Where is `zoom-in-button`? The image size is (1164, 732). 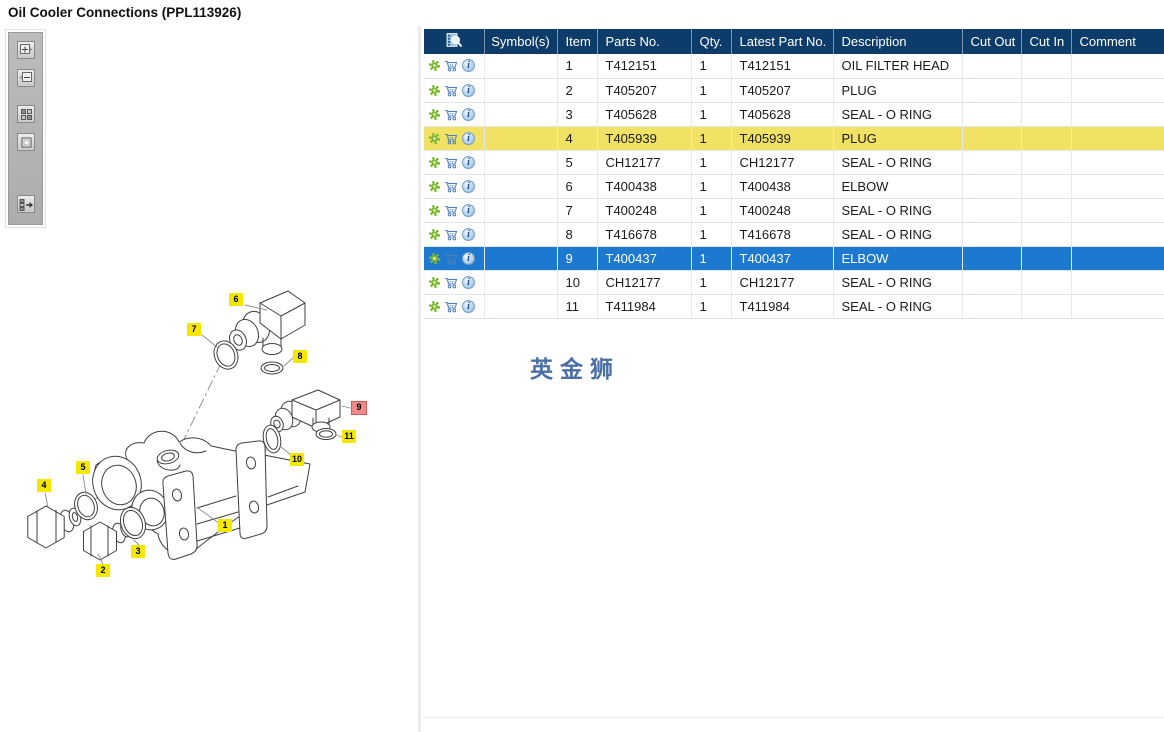
zoom-in-button is located at coordinates (26, 50).